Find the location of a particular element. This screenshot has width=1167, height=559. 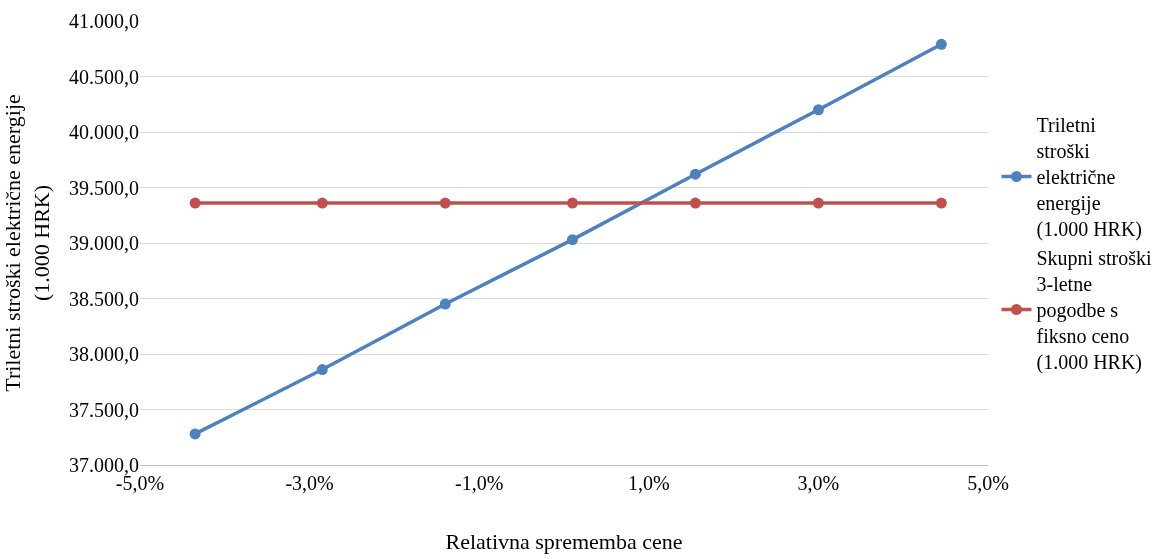

x-axis-title: Relativna sprememba cene is located at coordinates (564, 541).